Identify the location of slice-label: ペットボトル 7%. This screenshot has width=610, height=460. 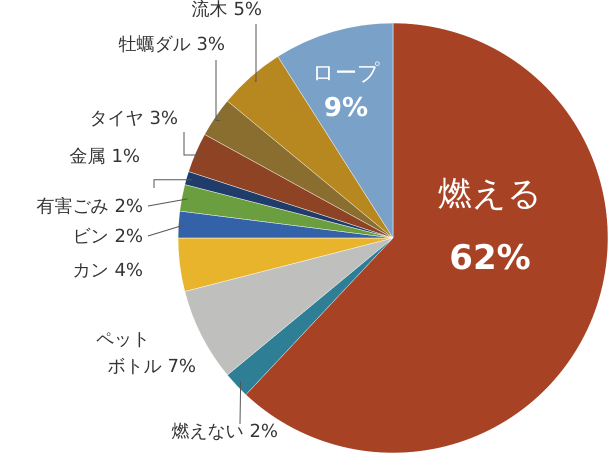
(146, 353).